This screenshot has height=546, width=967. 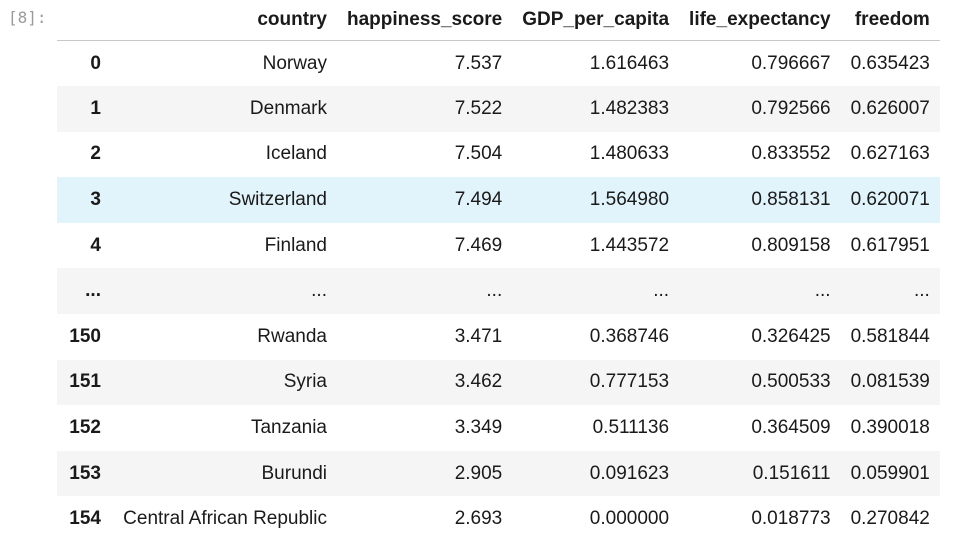 I want to click on header-happiness-score: happiness_score, so click(x=425, y=20).